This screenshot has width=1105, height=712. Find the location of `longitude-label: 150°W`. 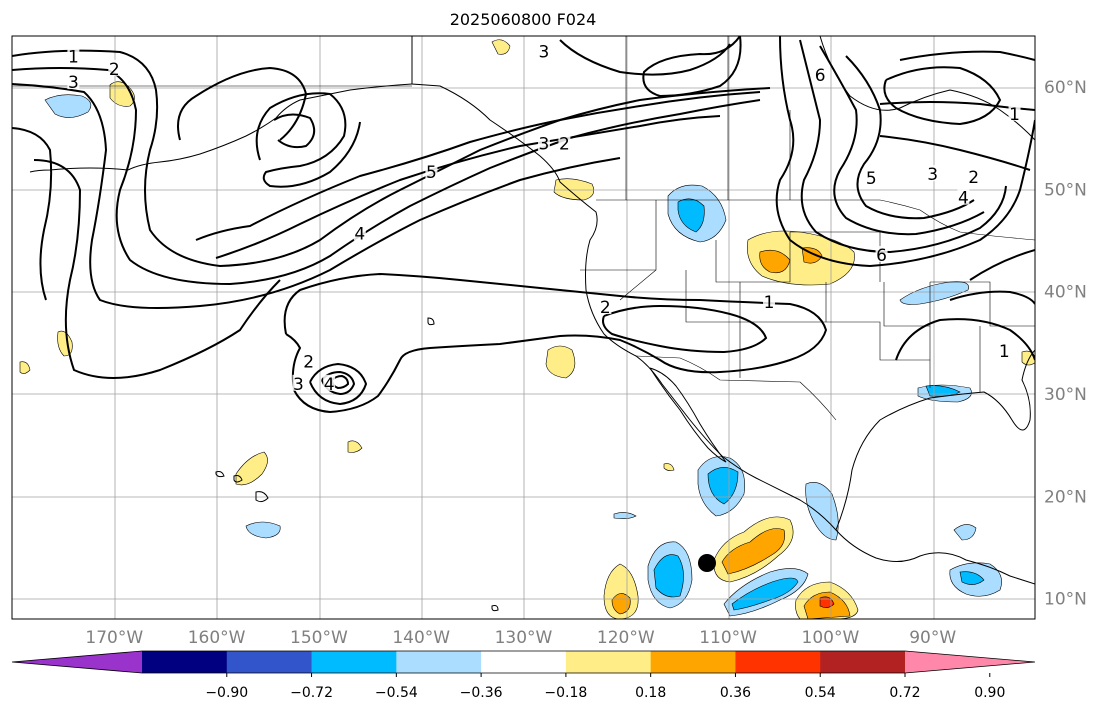

longitude-label: 150°W is located at coordinates (319, 638).